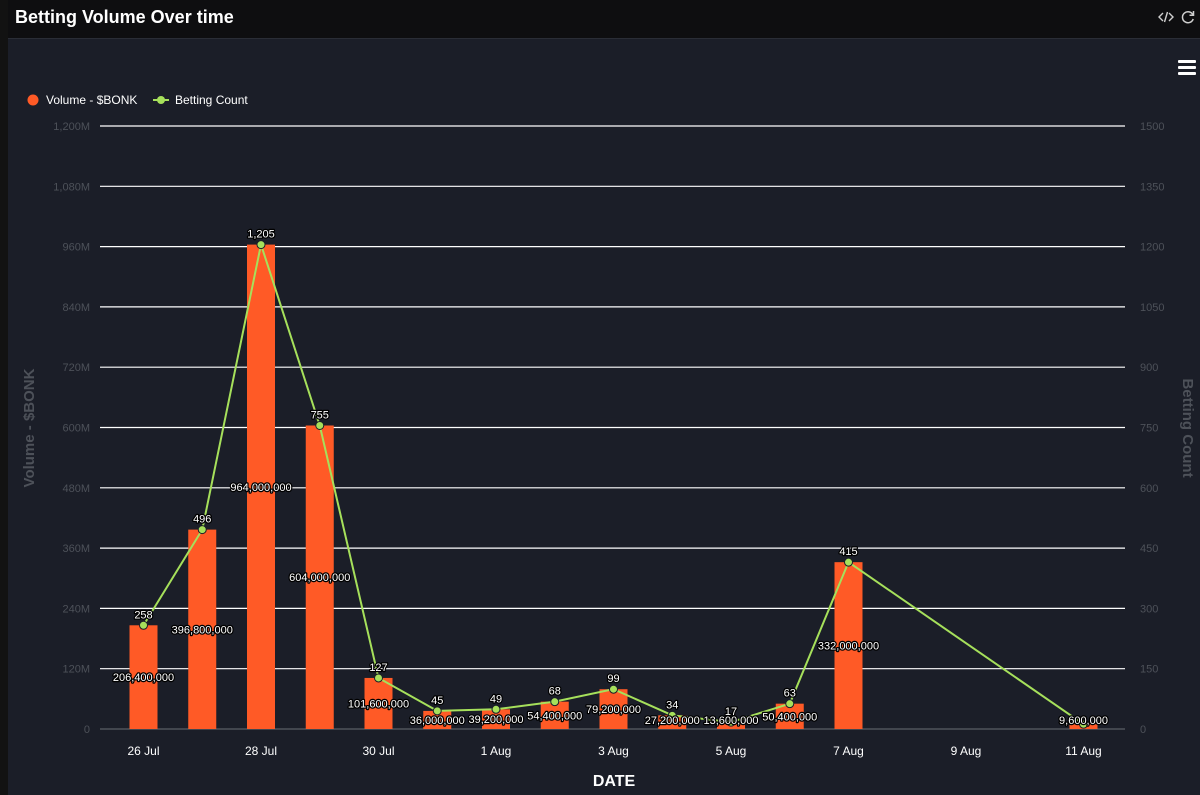 Image resolution: width=1200 pixels, height=795 pixels. What do you see at coordinates (202, 520) in the screenshot?
I see `line-data-label: 496` at bounding box center [202, 520].